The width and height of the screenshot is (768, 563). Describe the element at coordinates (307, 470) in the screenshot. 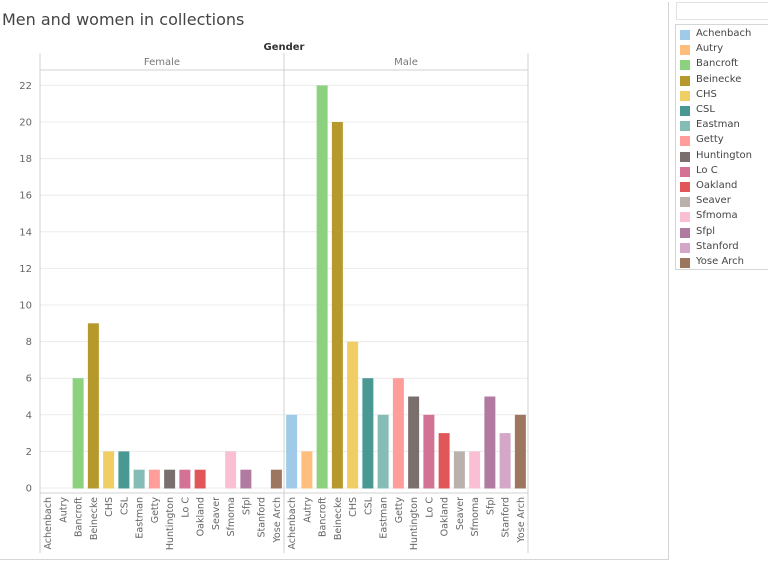

I see `bar-male-autry` at that location.